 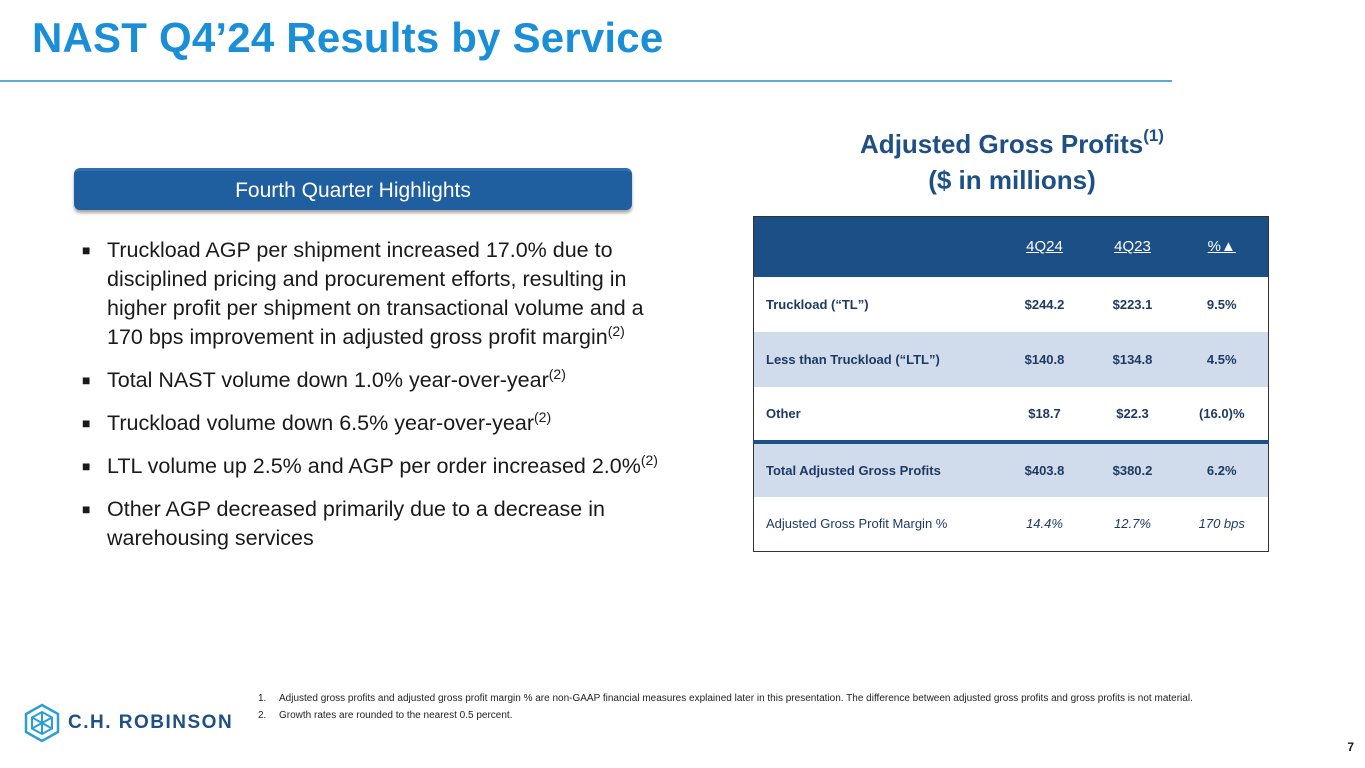 What do you see at coordinates (876, 359) in the screenshot?
I see `row-label: Less than Truckload (“LTL”)` at bounding box center [876, 359].